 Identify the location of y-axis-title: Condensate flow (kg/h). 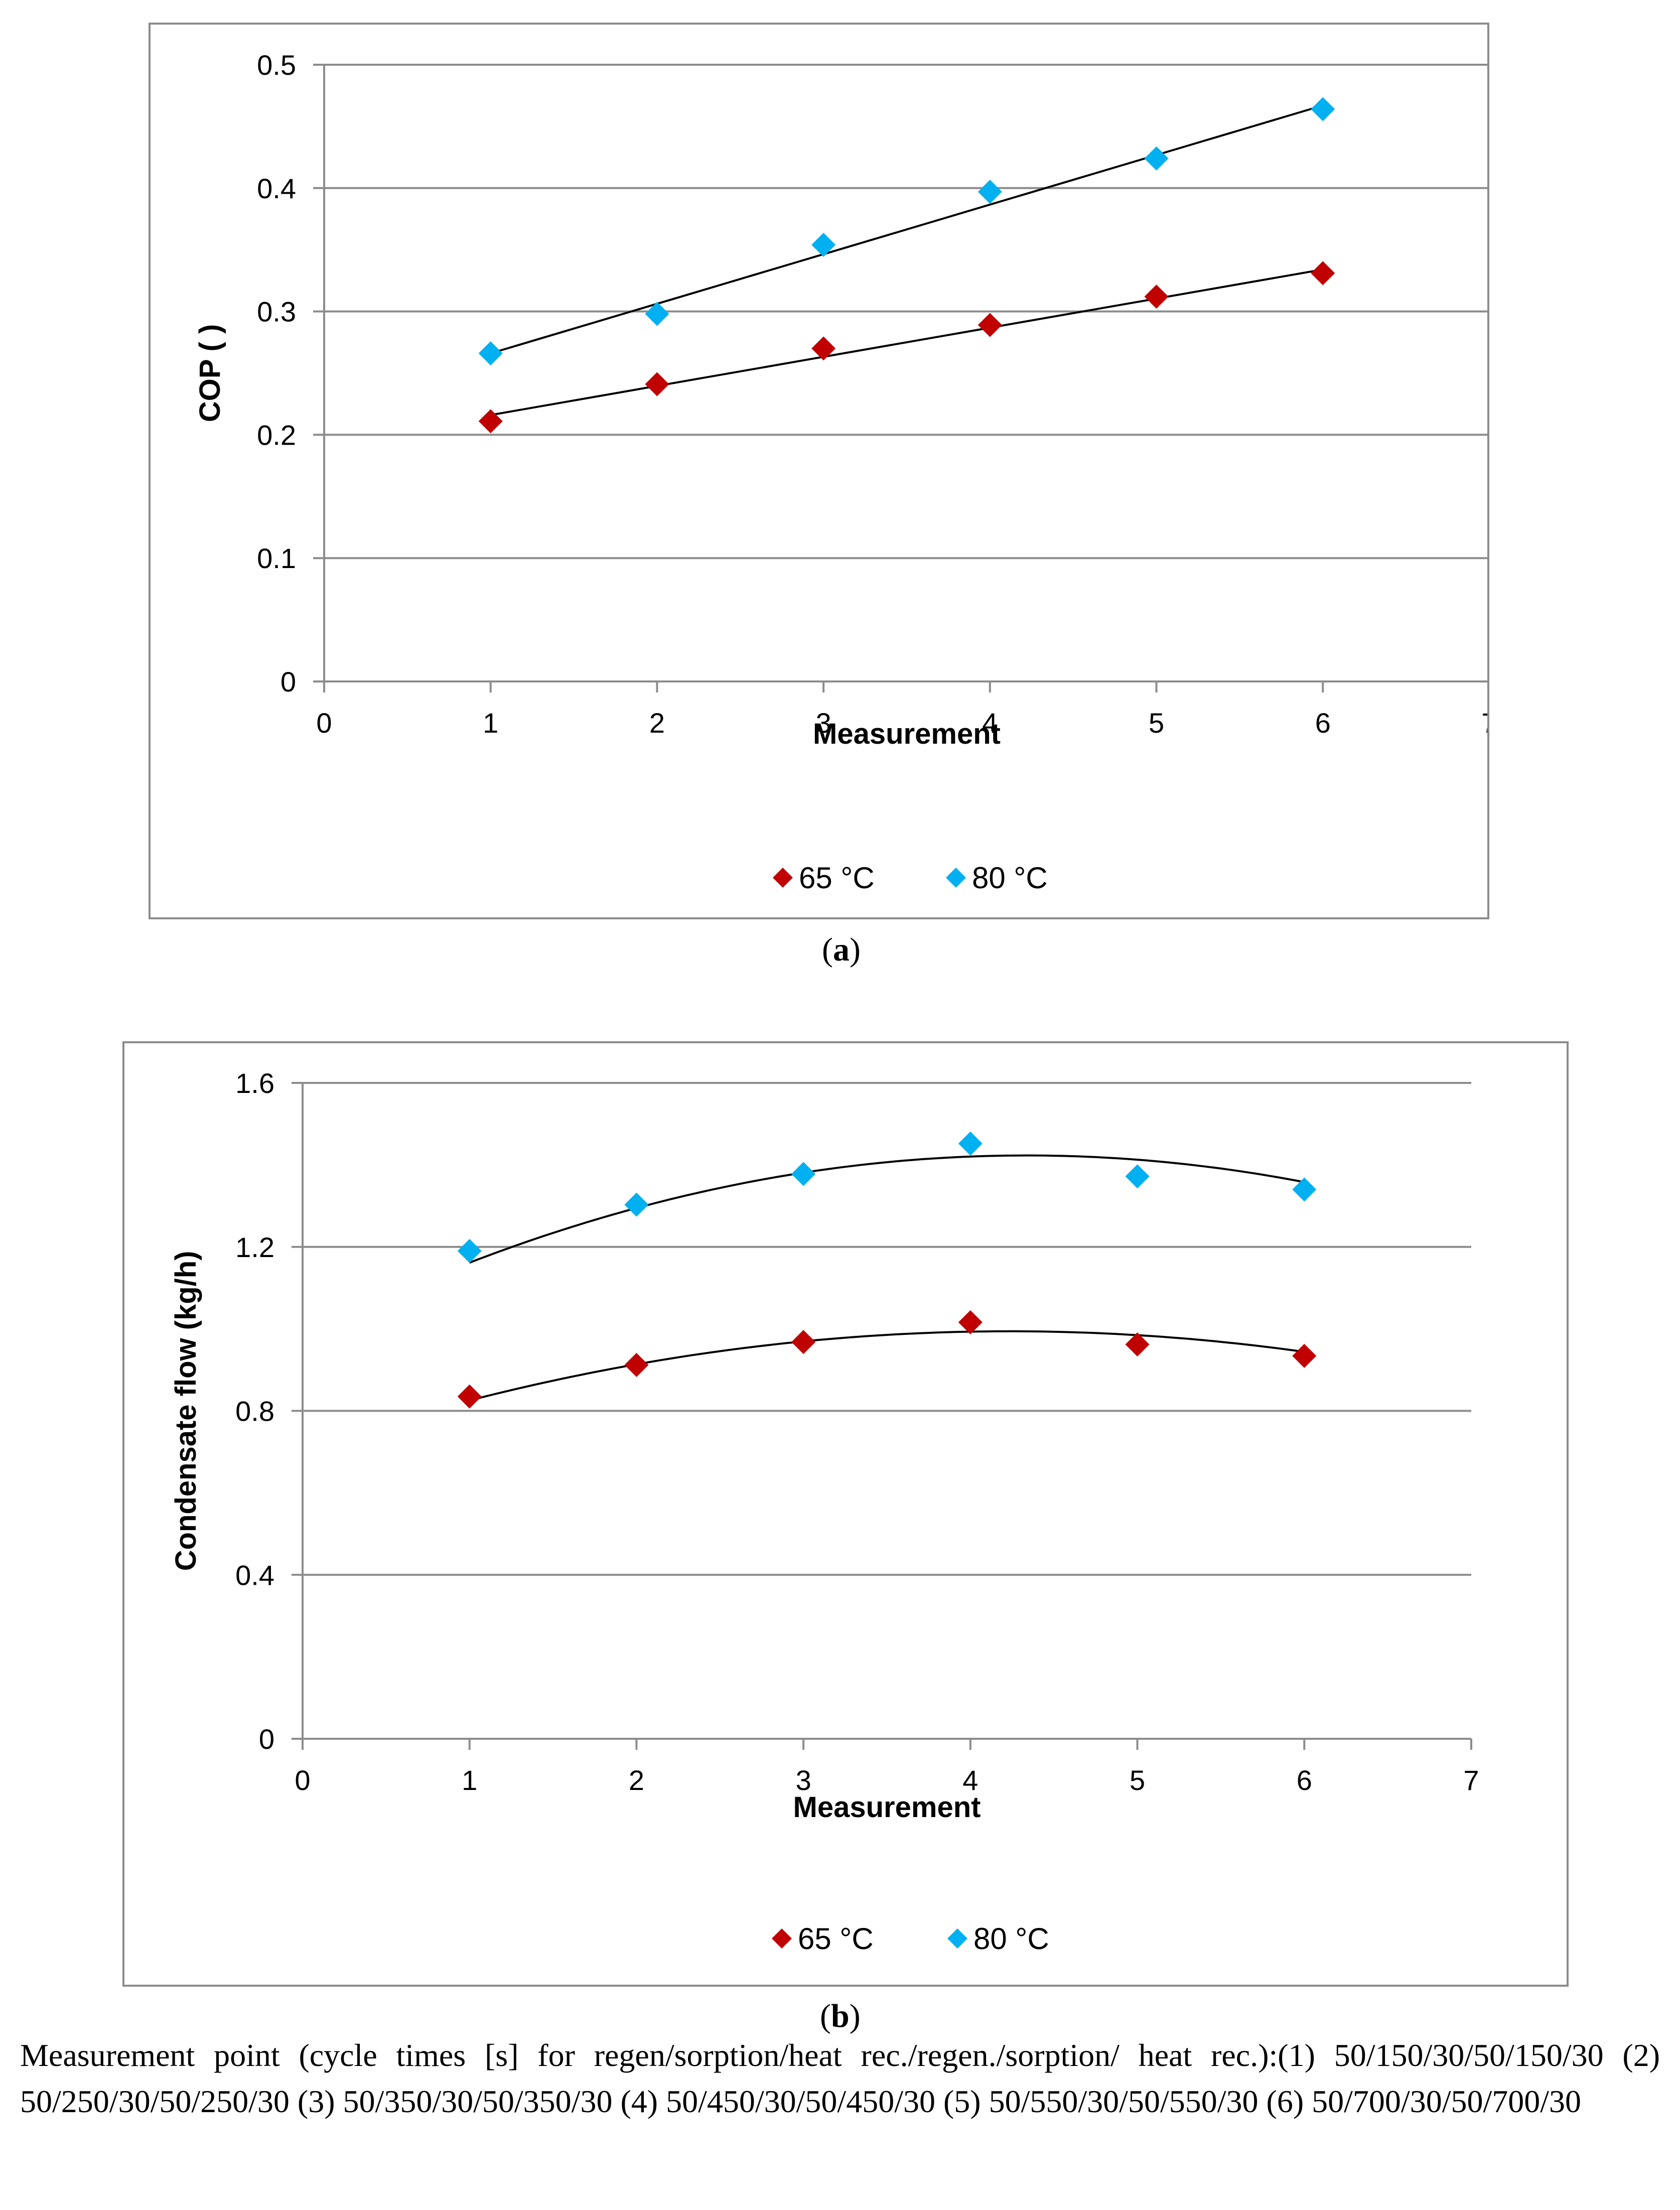
(186, 1411).